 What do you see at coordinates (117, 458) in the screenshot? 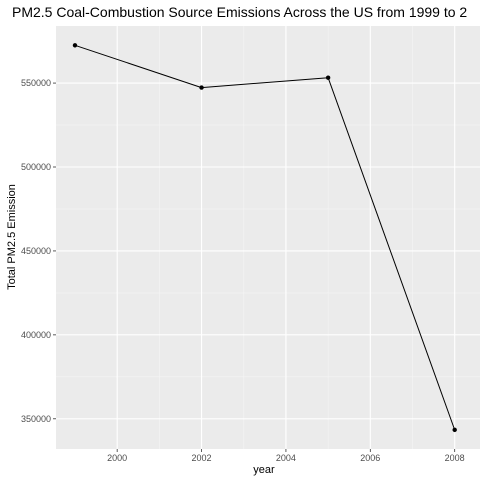
I see `x-tick-label: 2000` at bounding box center [117, 458].